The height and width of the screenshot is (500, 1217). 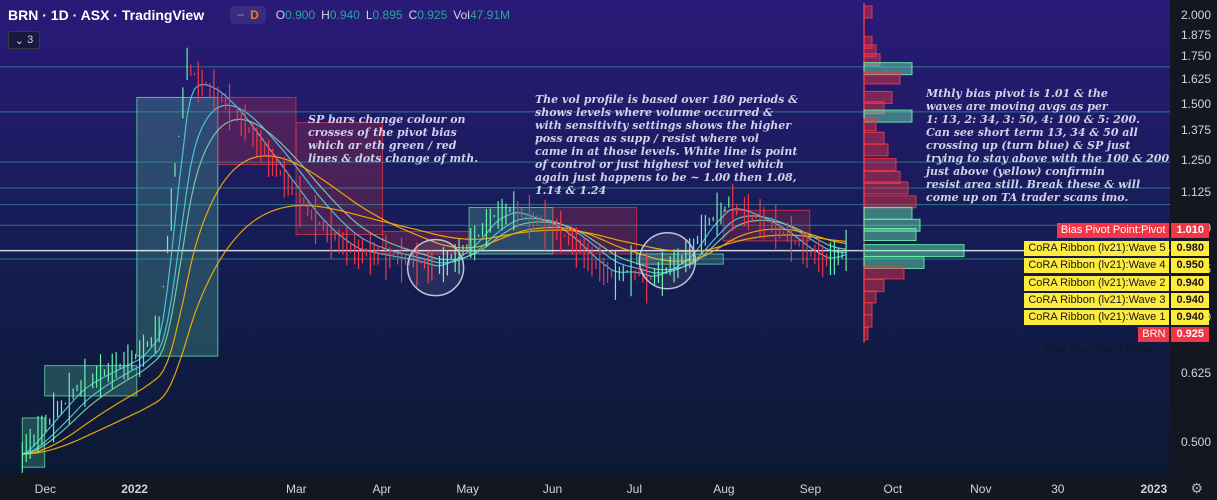 What do you see at coordinates (254, 15) in the screenshot?
I see `delayed-badge: D` at bounding box center [254, 15].